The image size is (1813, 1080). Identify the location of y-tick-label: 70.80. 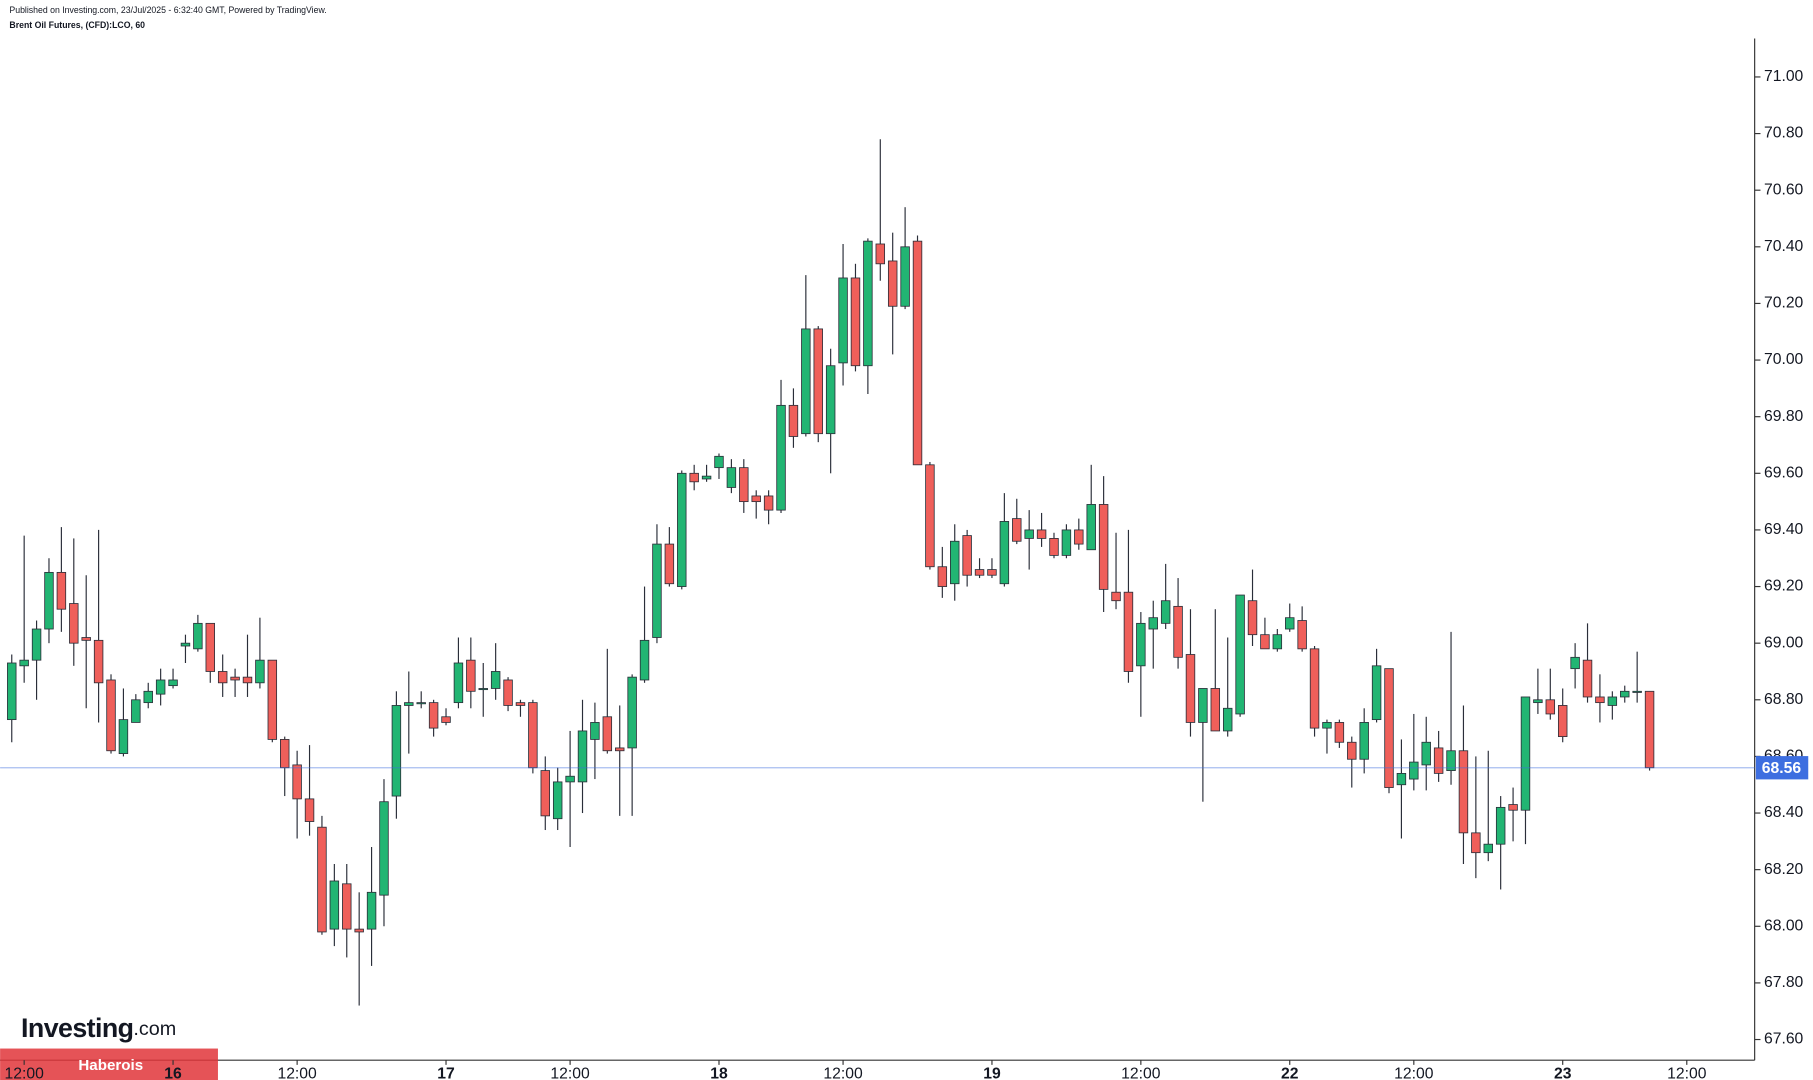
(1784, 133).